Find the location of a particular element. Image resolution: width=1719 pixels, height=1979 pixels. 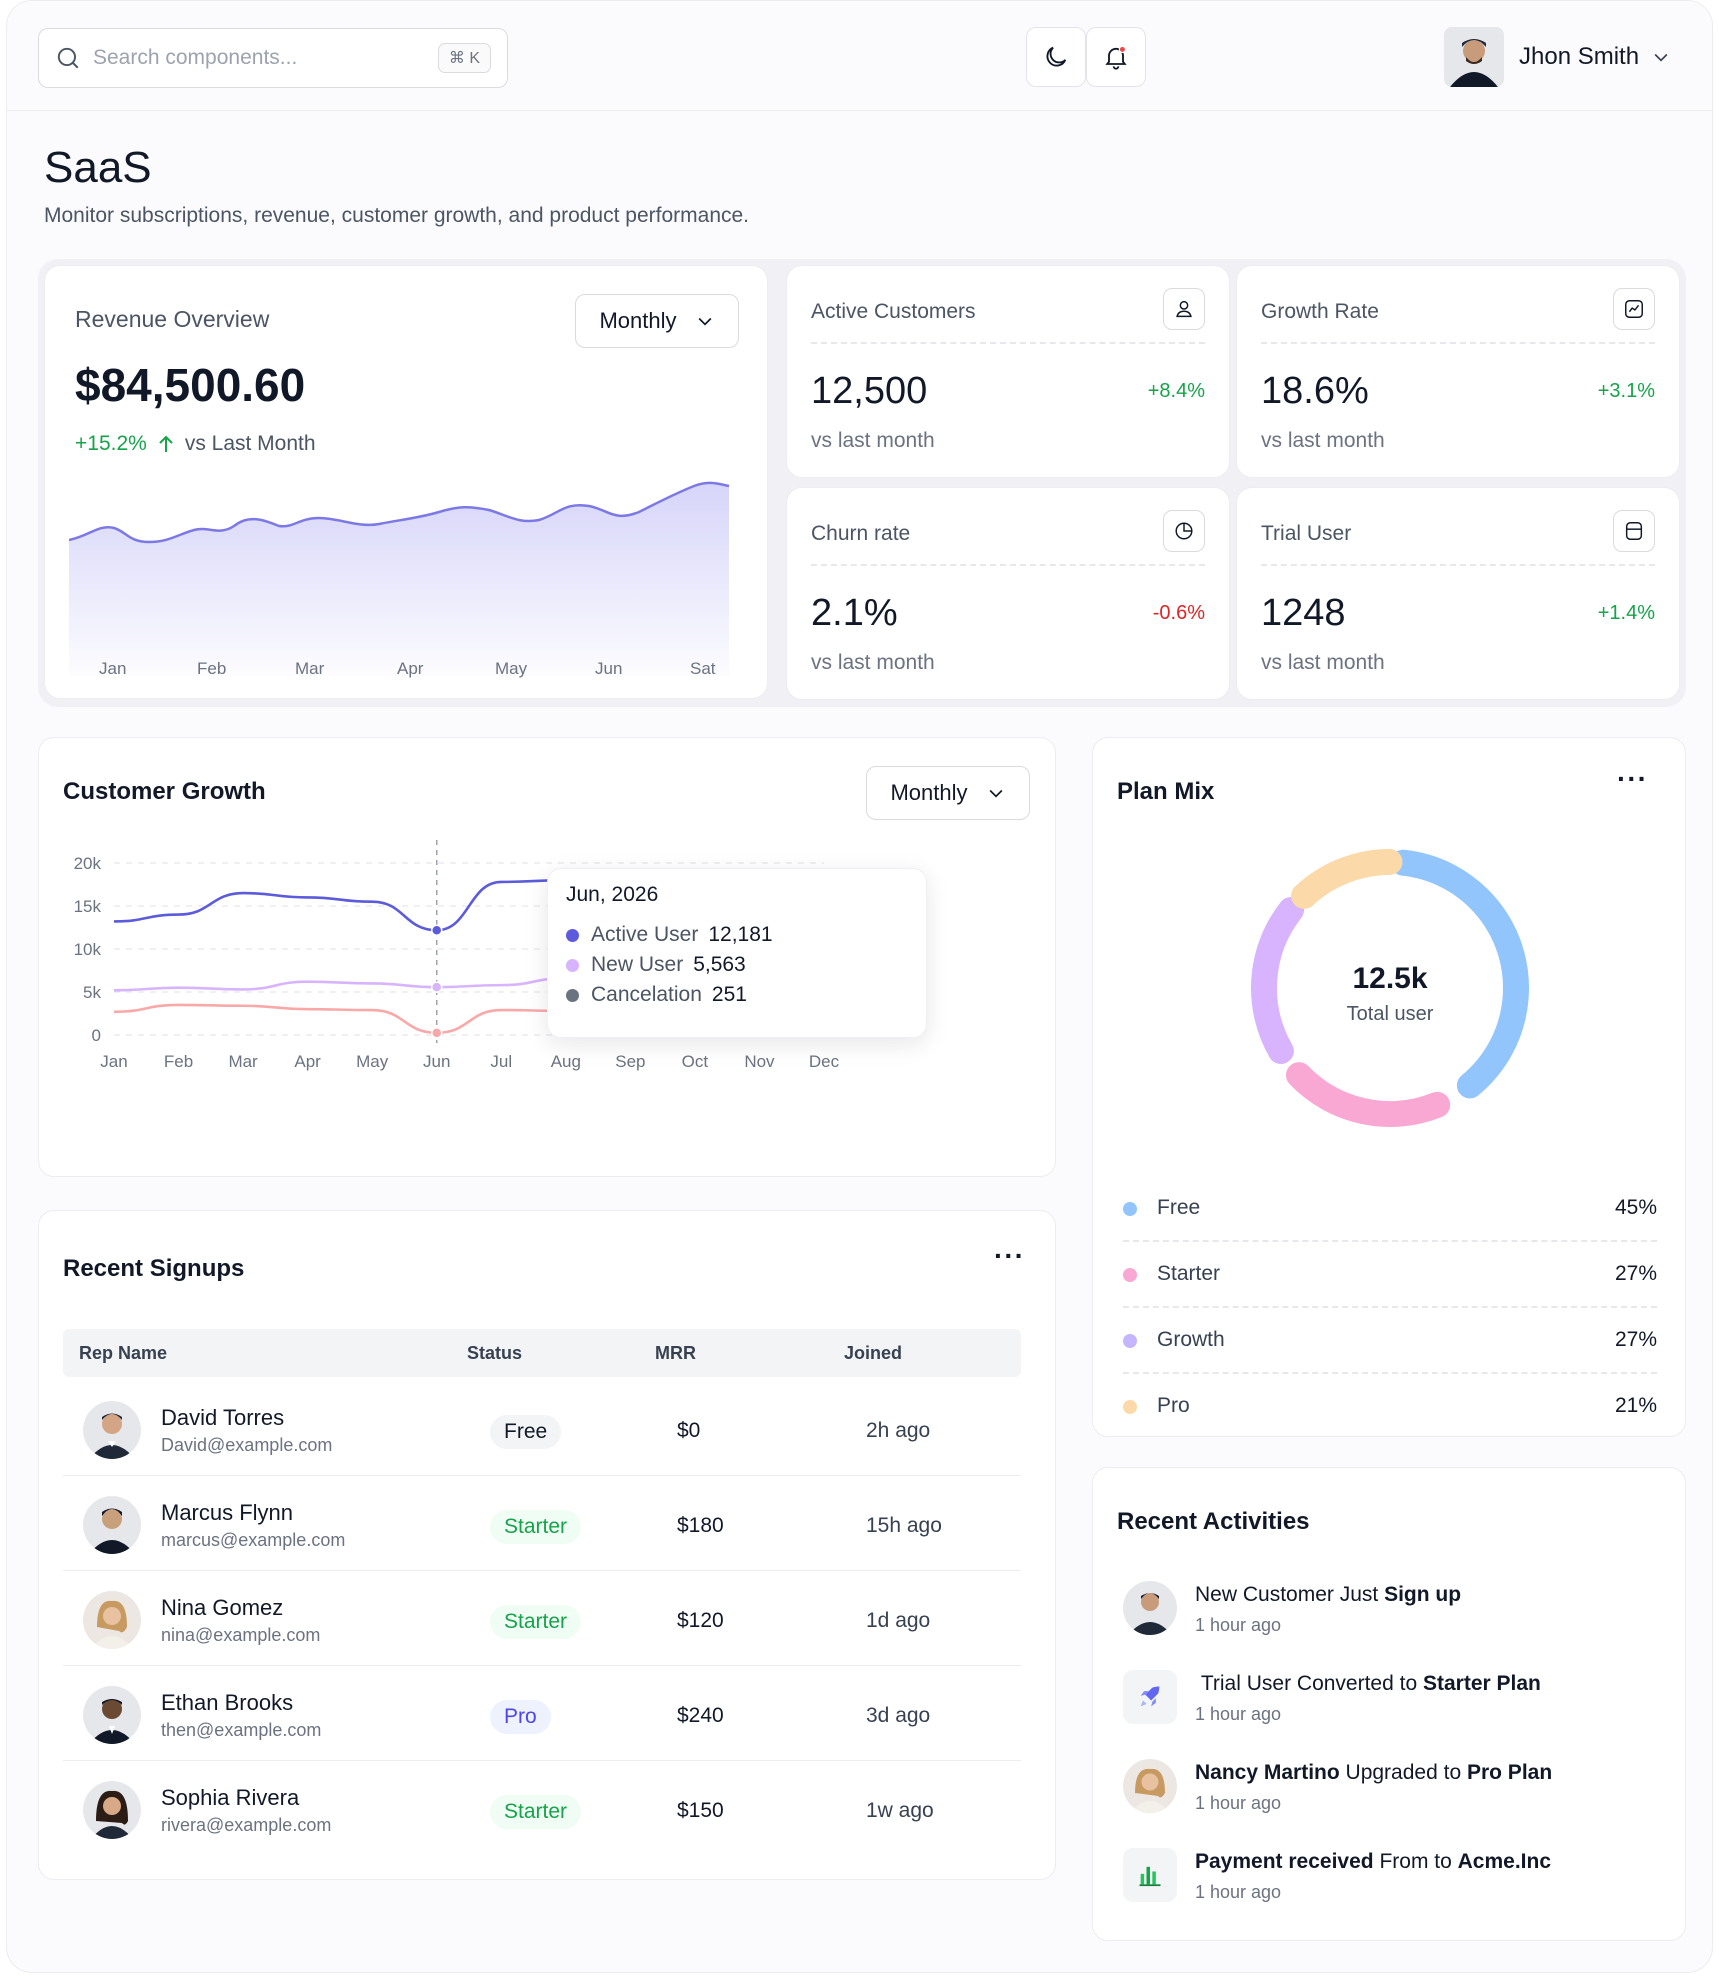

moon-icon is located at coordinates (1056, 56).